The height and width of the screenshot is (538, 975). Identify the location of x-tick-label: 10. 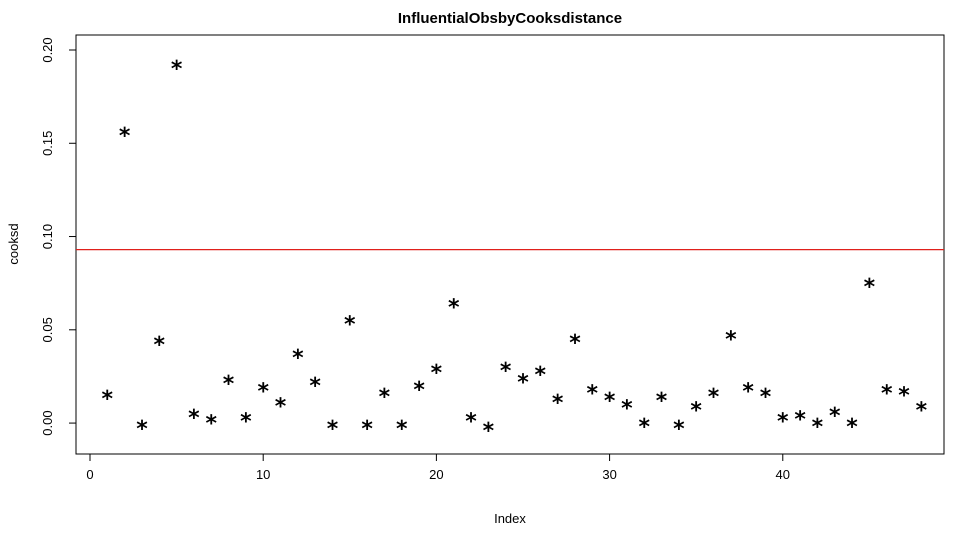
(263, 474).